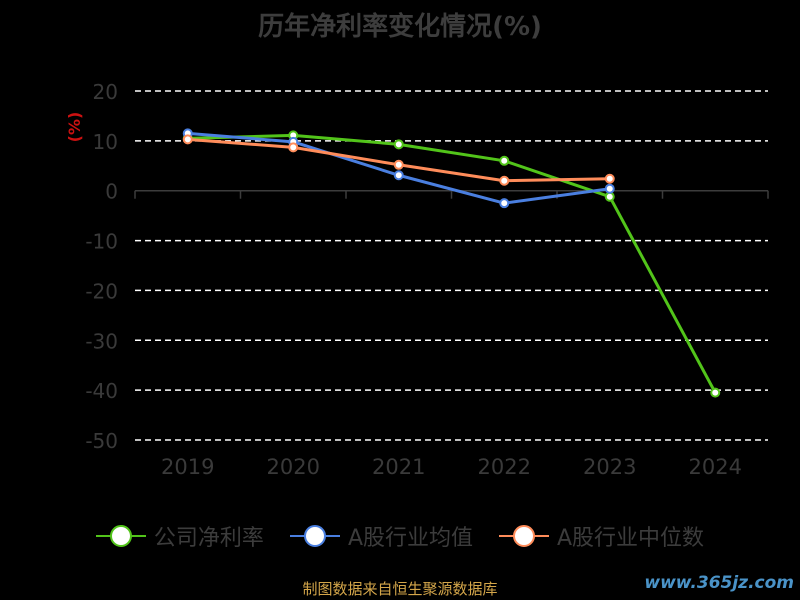  Describe the element at coordinates (504, 467) in the screenshot. I see `x-tick-label: 2022` at that location.